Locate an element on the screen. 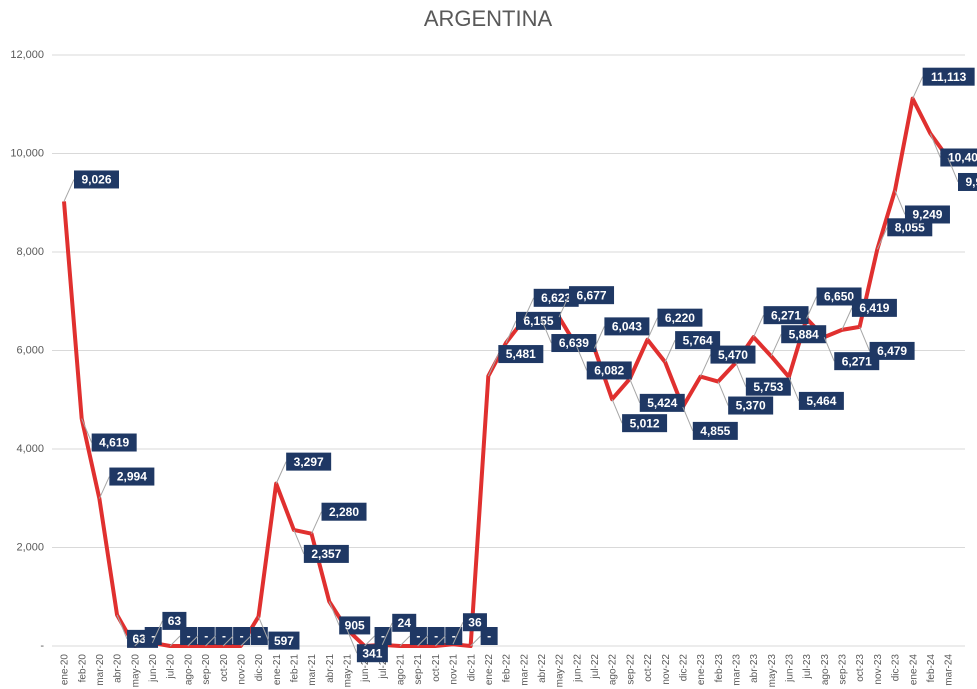 Image resolution: width=977 pixels, height=689 pixels. value-label: 5,012 is located at coordinates (645, 423).